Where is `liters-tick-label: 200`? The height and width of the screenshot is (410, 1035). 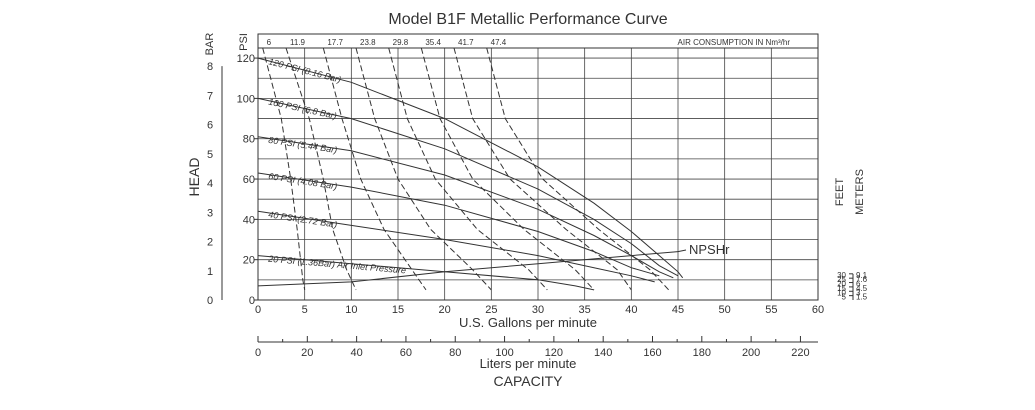 liters-tick-label: 200 is located at coordinates (751, 353).